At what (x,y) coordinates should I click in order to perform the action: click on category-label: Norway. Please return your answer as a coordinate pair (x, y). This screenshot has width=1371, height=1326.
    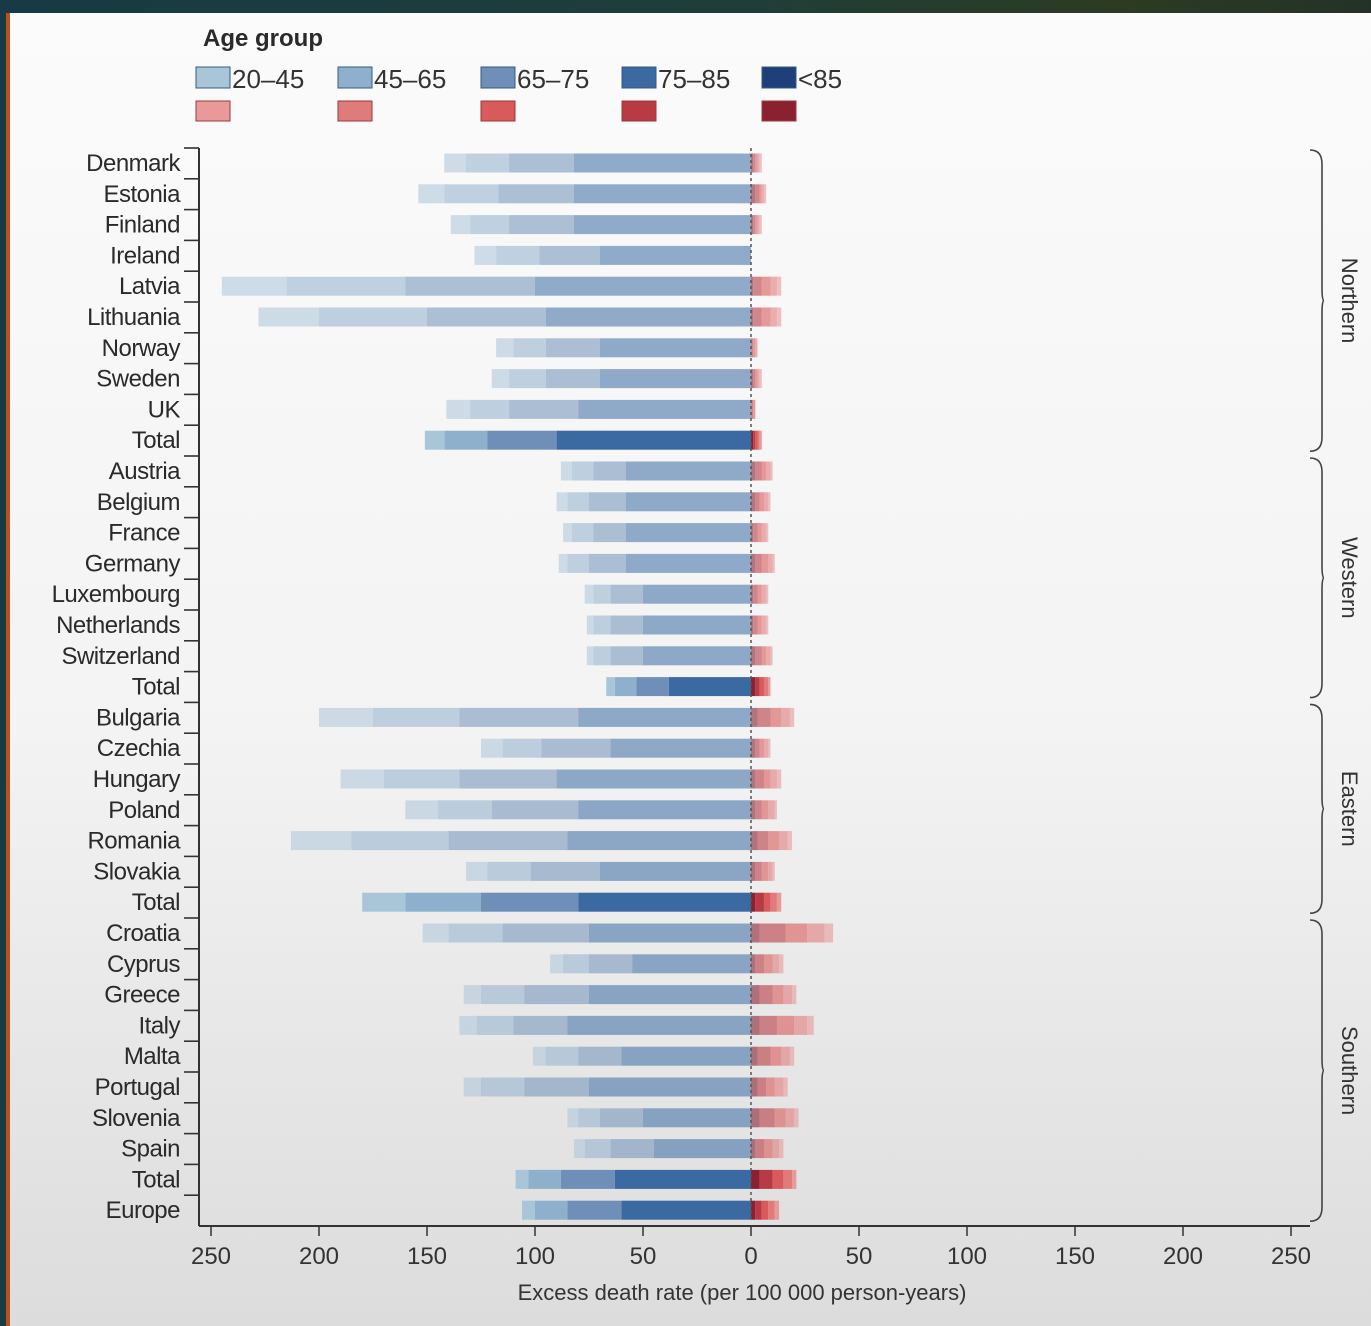
    Looking at the image, I should click on (141, 348).